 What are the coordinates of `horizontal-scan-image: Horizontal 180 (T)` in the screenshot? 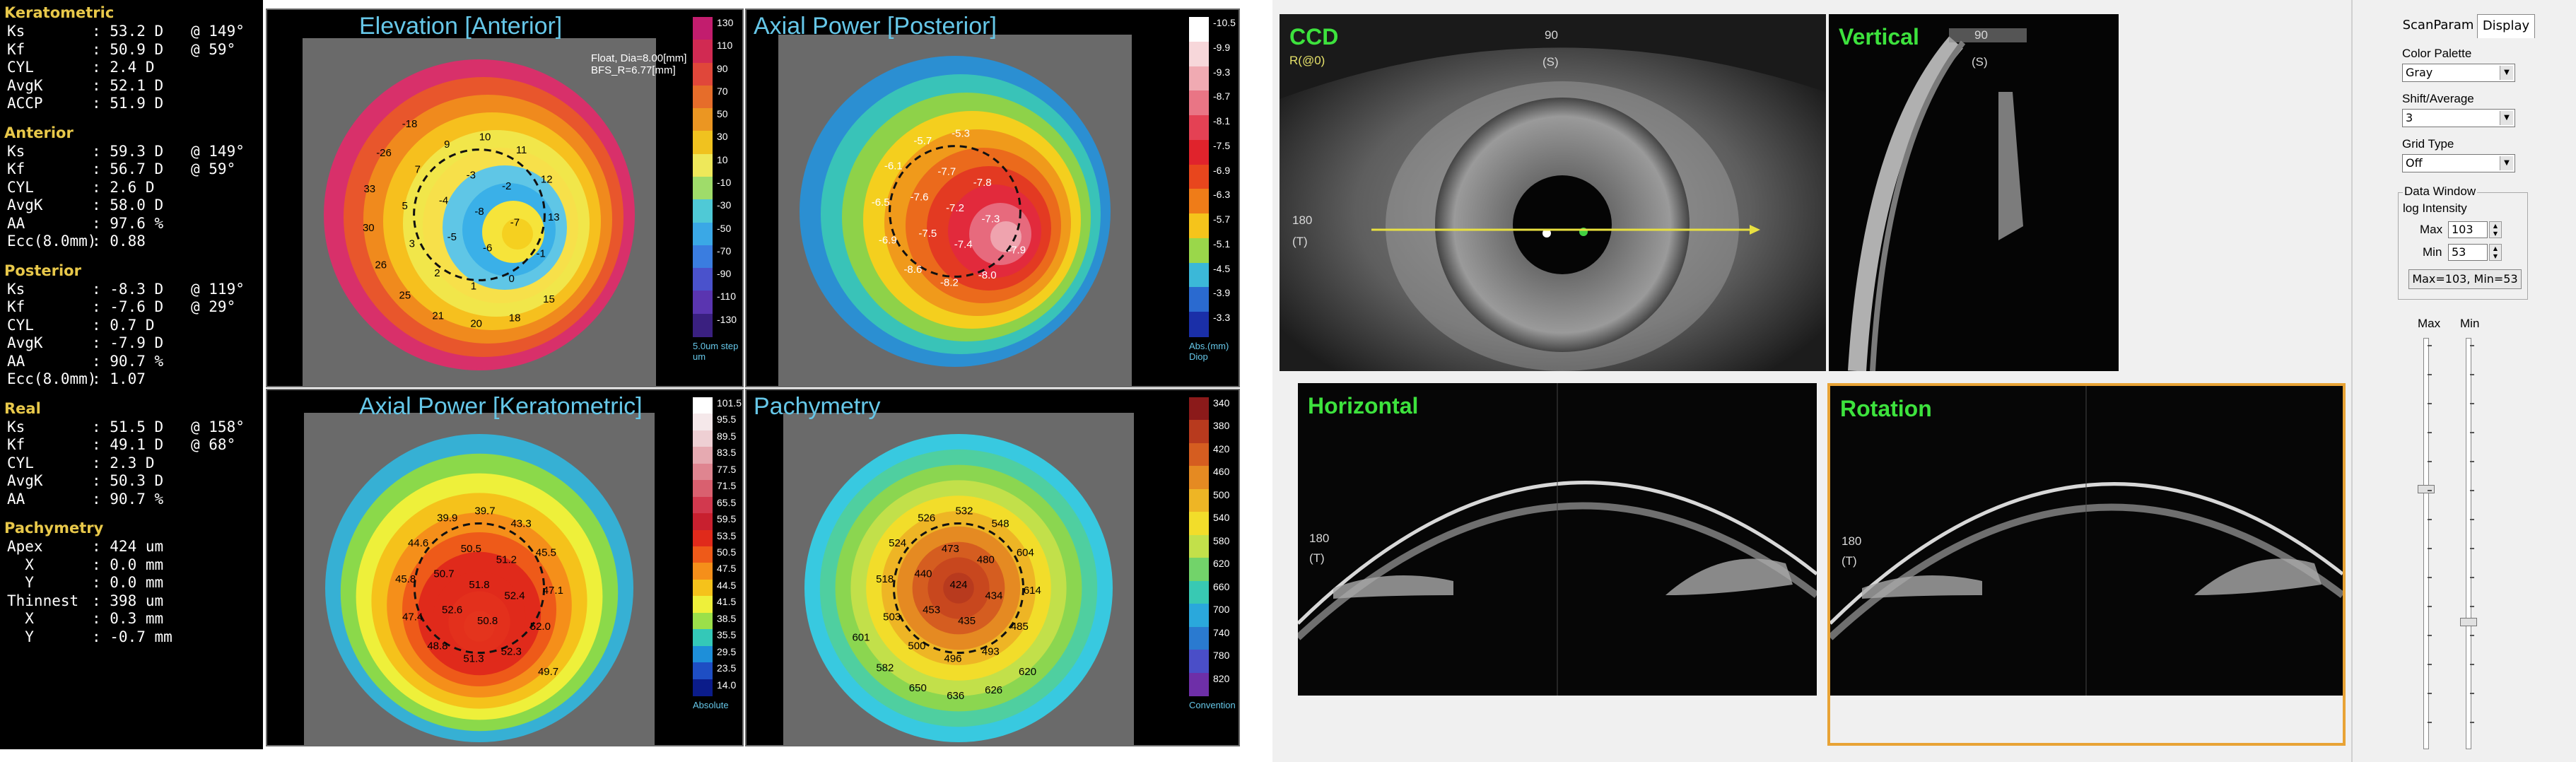 It's located at (1558, 539).